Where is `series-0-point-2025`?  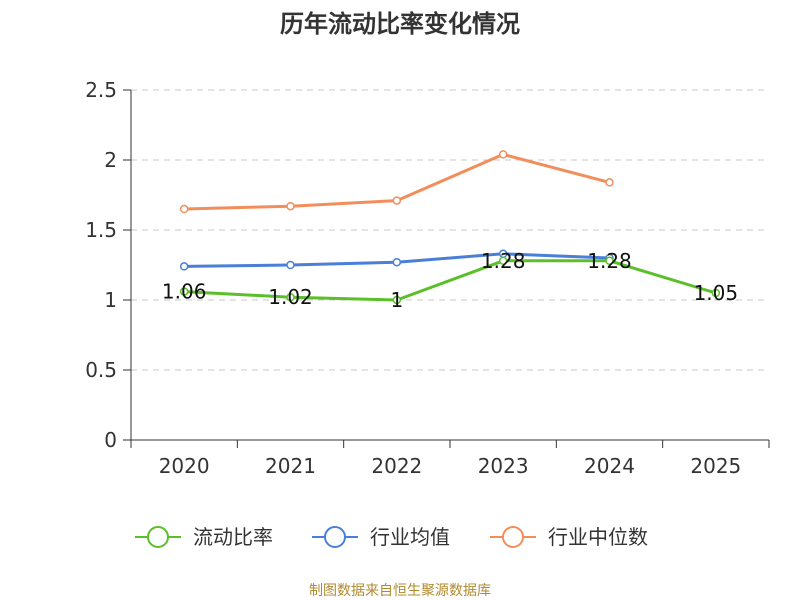
series-0-point-2025 is located at coordinates (716, 293).